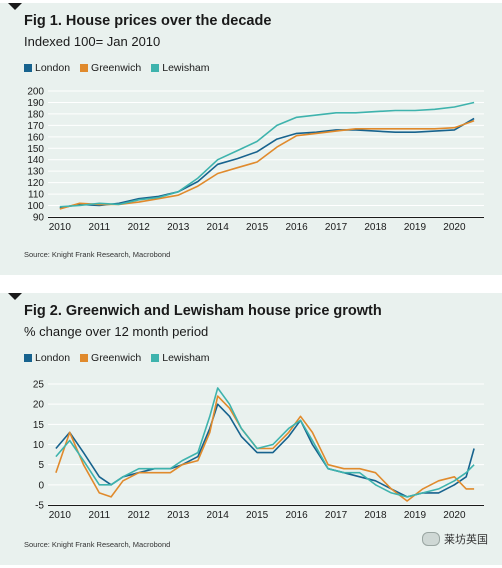 The image size is (502, 568). Describe the element at coordinates (41, 485) in the screenshot. I see `y-tick-label: 0` at that location.